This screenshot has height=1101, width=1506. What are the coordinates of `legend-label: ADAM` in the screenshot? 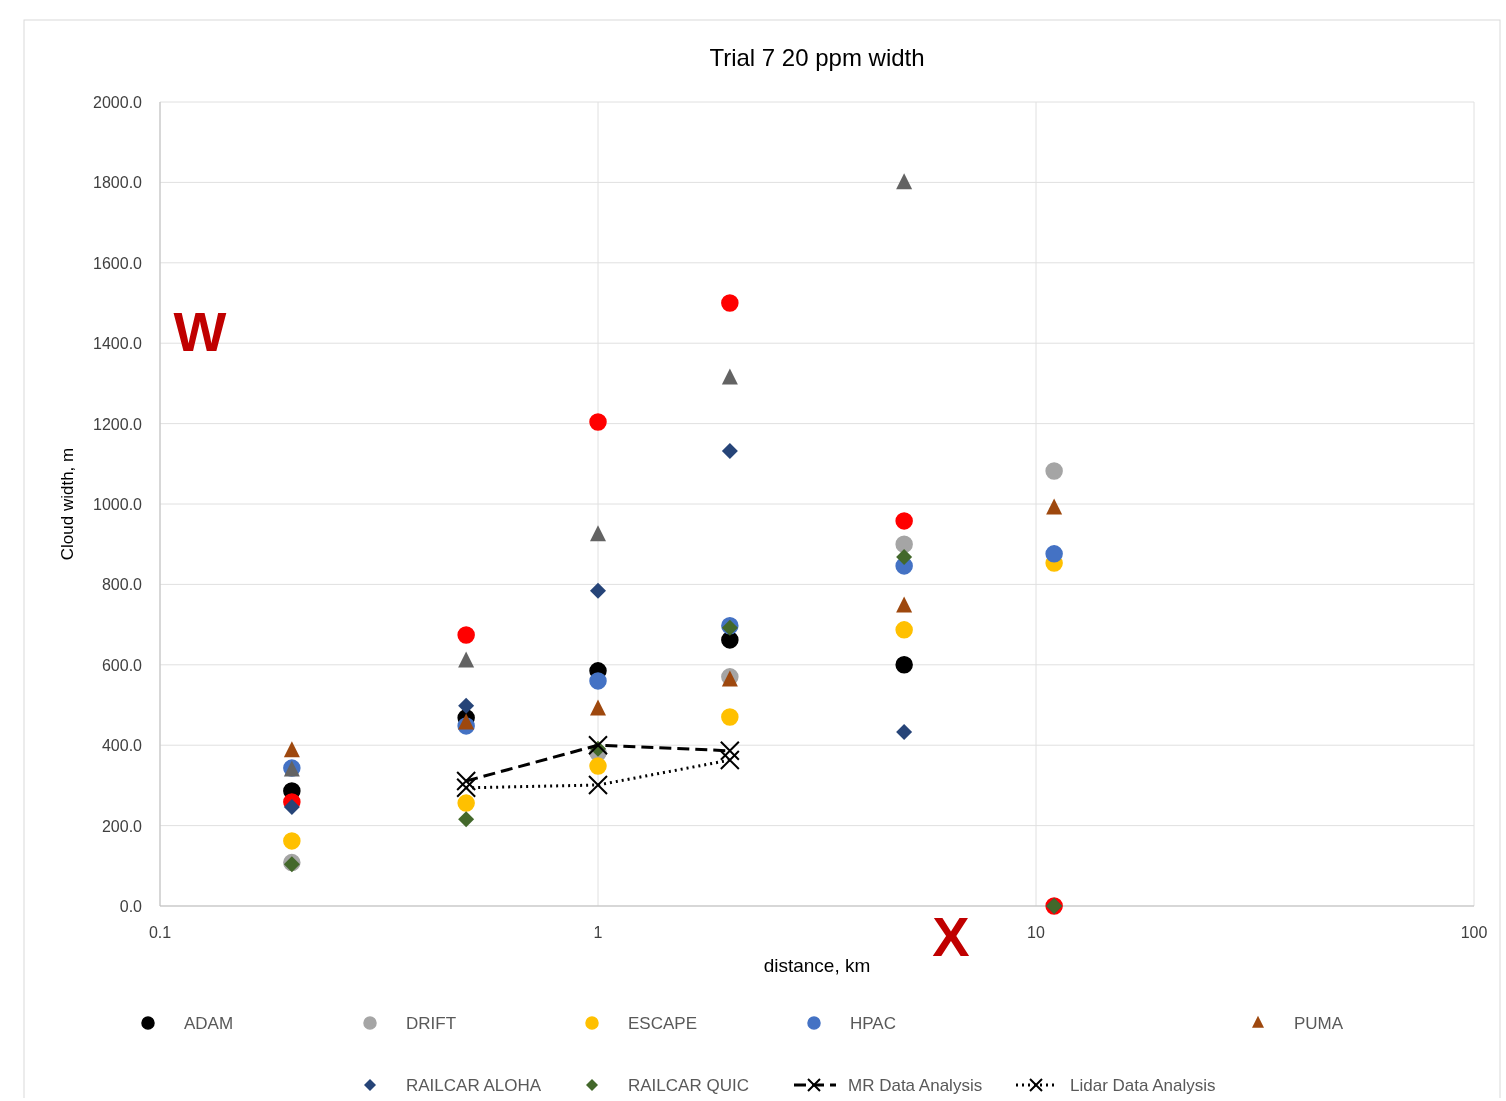 It's located at (209, 1023).